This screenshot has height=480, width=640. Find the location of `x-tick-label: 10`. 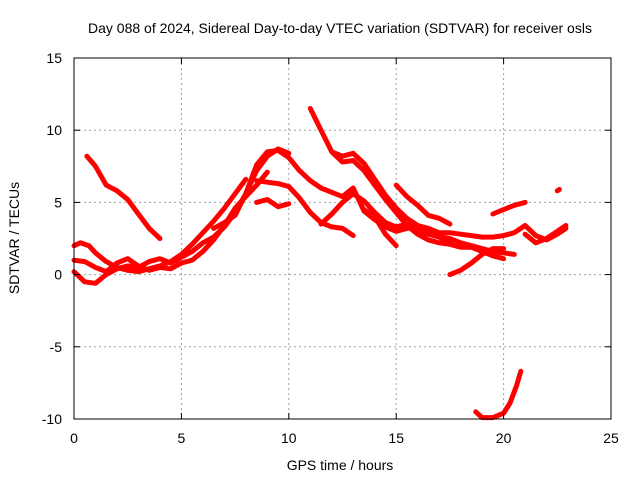

x-tick-label: 10 is located at coordinates (289, 438).